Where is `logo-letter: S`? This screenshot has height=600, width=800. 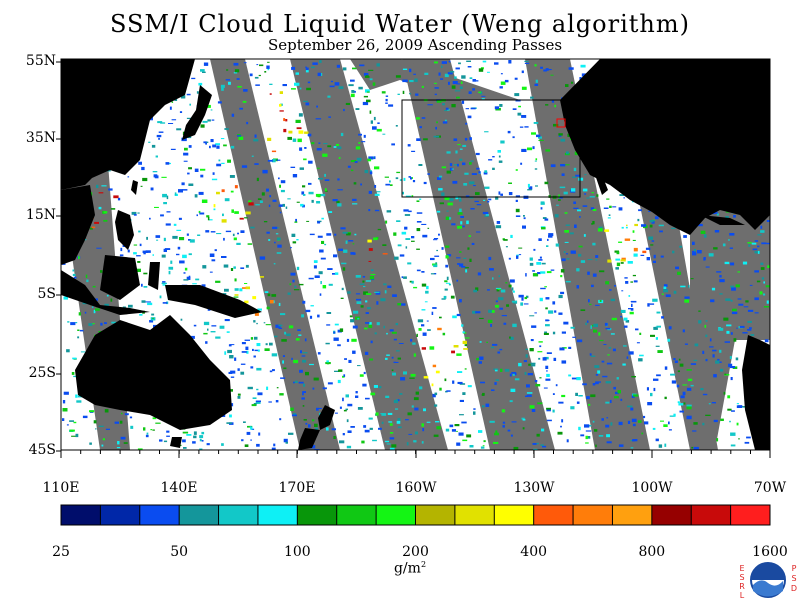
logo-letter: S is located at coordinates (742, 577).